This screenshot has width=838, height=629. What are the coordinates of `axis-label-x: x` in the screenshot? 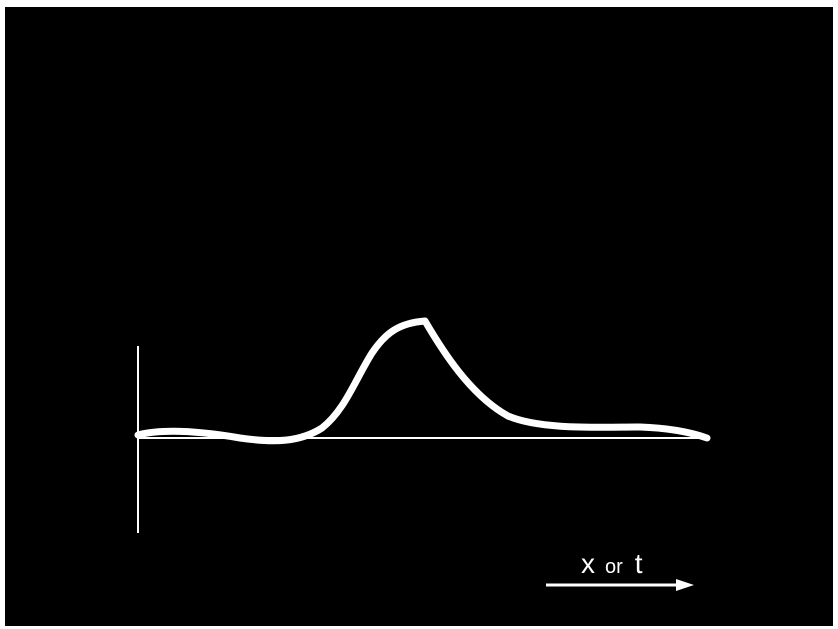 It's located at (588, 563).